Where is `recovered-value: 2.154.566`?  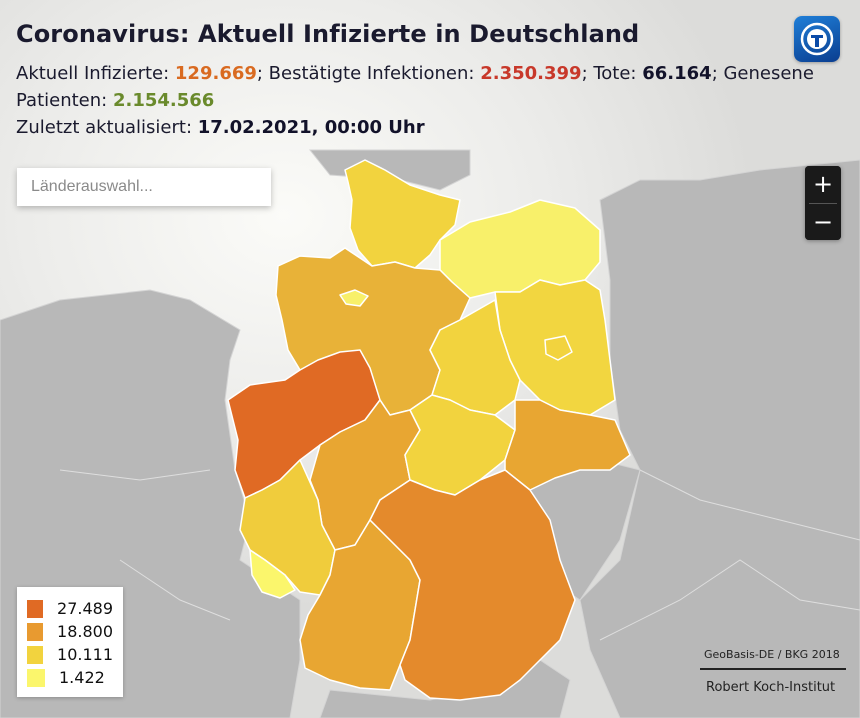
recovered-value: 2.154.566 is located at coordinates (163, 100).